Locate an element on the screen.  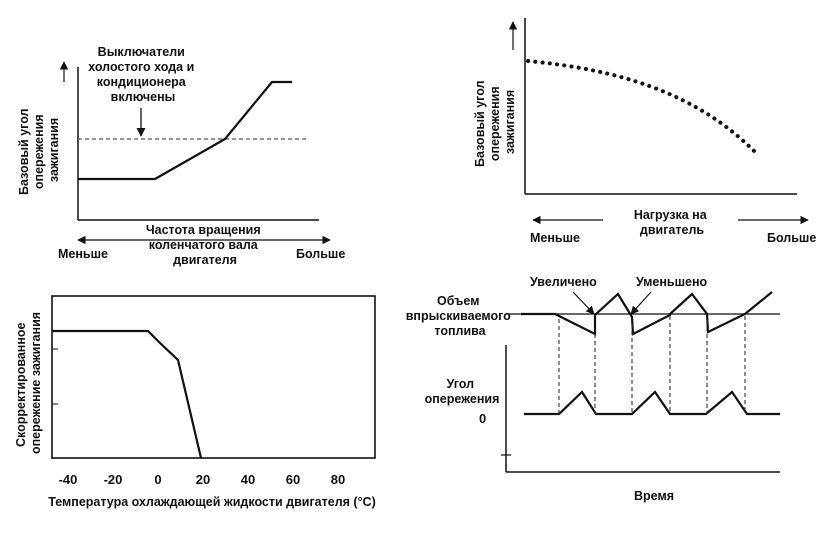
increased-arrow is located at coordinates (583, 303).